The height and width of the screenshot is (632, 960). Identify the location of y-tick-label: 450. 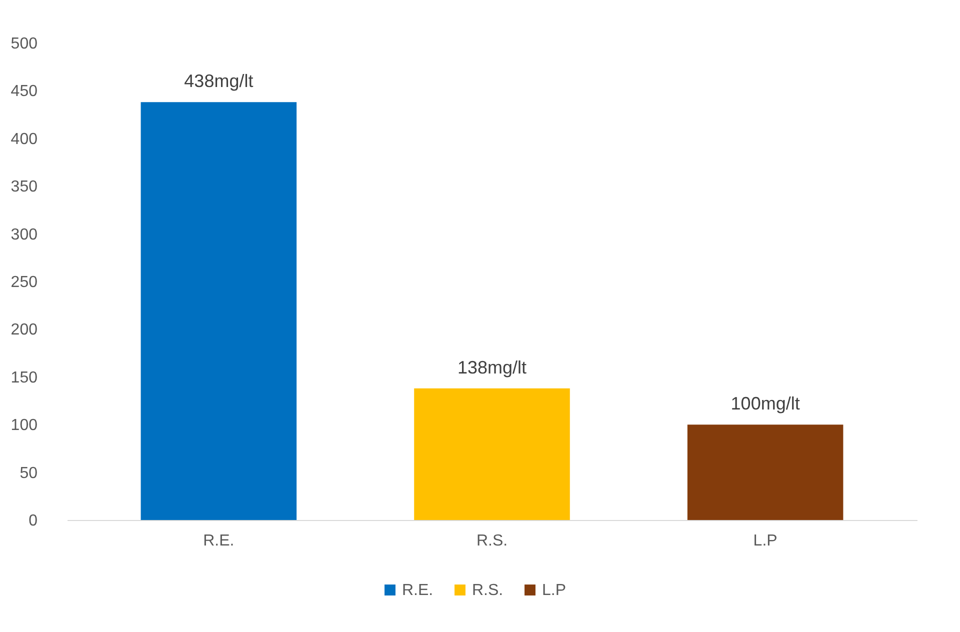
(24, 91).